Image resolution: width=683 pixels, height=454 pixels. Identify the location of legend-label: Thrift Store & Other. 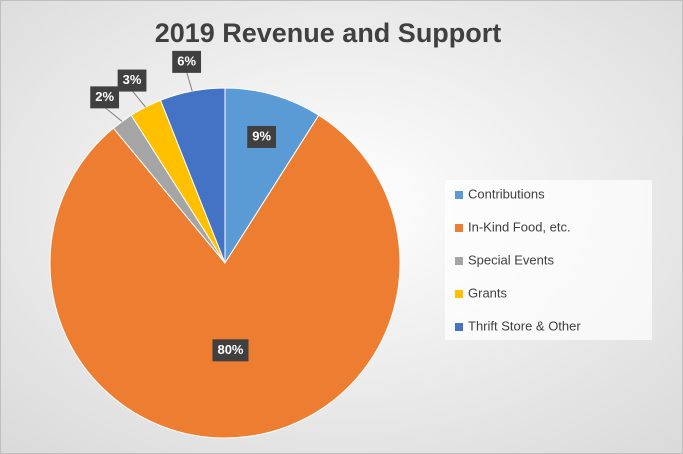
(524, 325).